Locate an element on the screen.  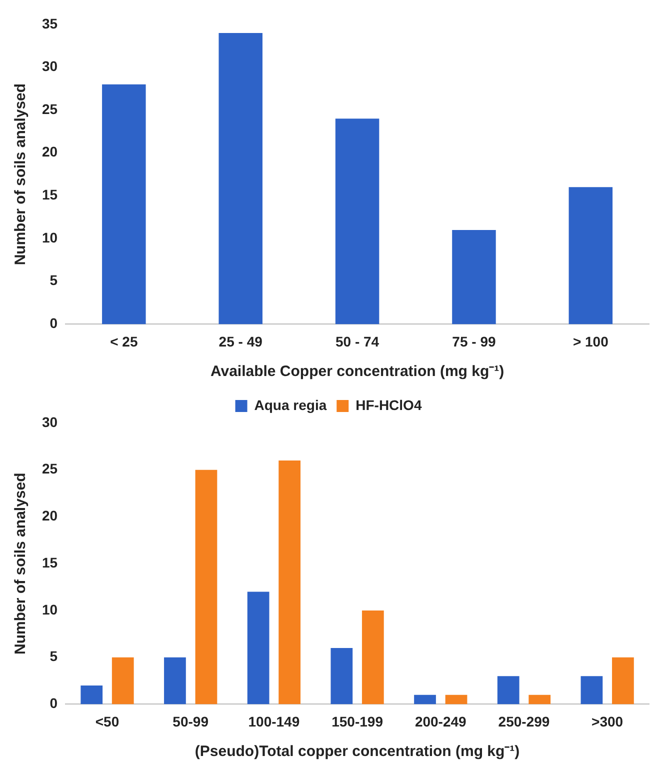
x-tick-label: 100-149 is located at coordinates (274, 721).